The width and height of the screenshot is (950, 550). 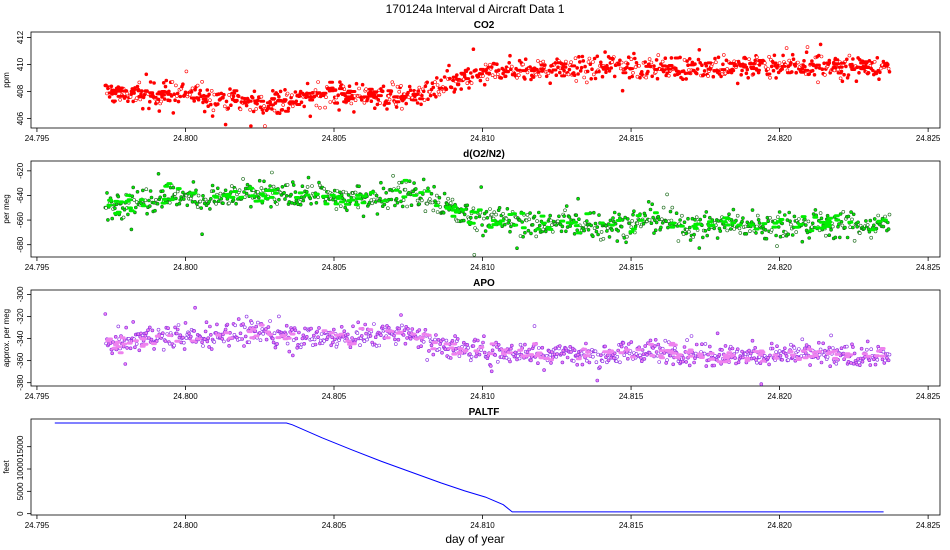 What do you see at coordinates (20, 360) in the screenshot?
I see `apo-y-tick-label: -360` at bounding box center [20, 360].